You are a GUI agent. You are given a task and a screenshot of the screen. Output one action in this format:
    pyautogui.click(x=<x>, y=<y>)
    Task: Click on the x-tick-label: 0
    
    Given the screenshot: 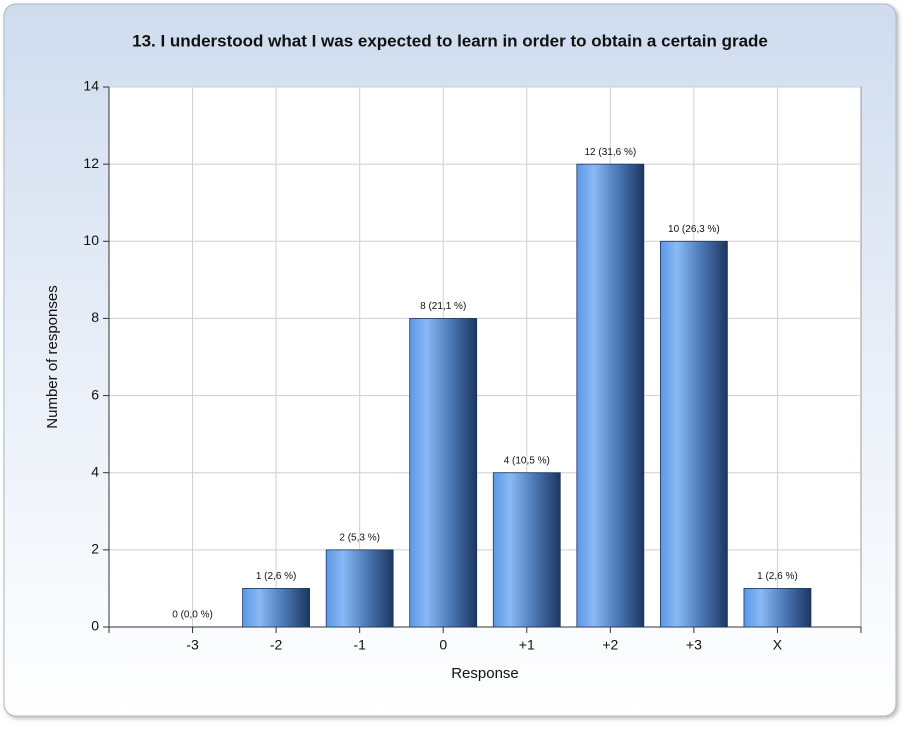 What is the action you would take?
    pyautogui.click(x=443, y=645)
    